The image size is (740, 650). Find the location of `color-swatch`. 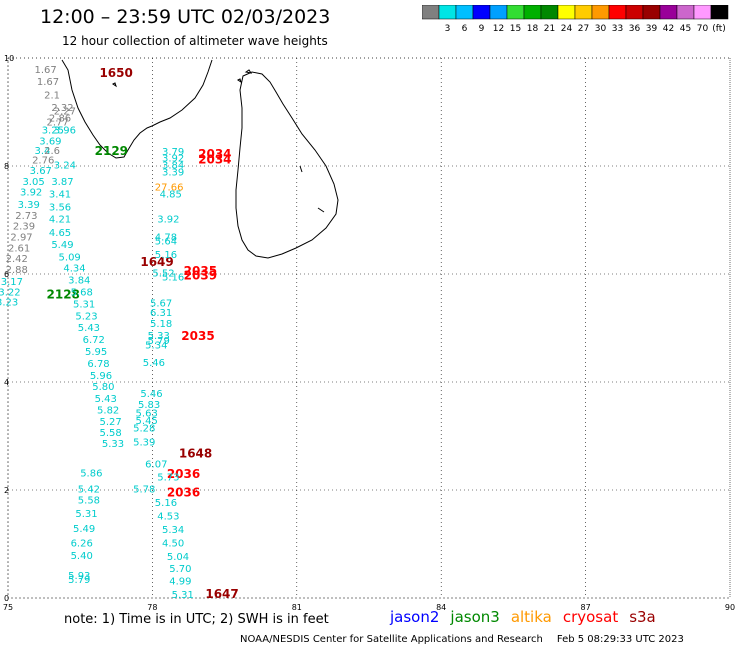

color-swatch is located at coordinates (719, 12).